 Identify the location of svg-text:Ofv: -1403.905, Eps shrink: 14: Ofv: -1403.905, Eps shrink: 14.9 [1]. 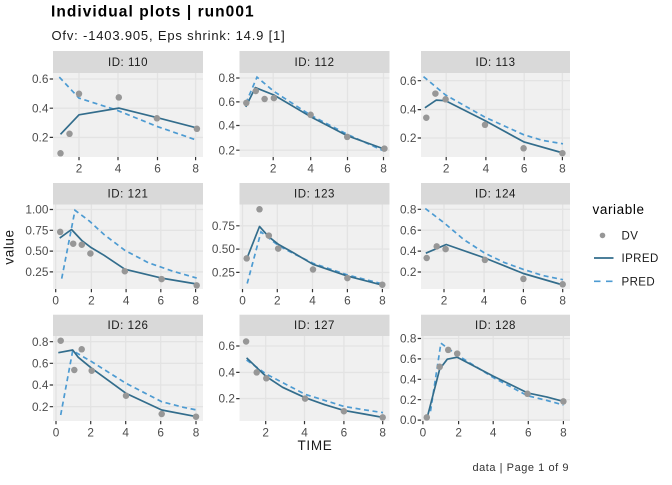
(169, 35).